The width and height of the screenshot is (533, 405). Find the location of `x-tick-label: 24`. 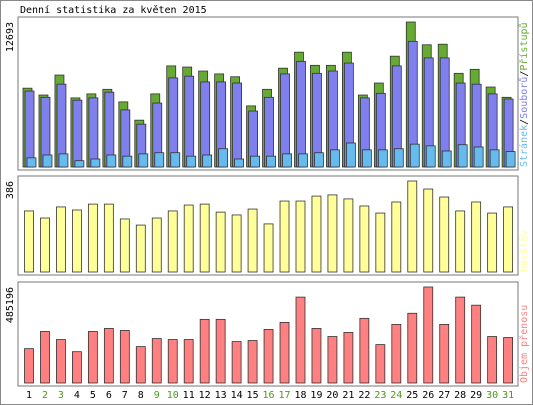

x-tick-label: 24 is located at coordinates (396, 395).